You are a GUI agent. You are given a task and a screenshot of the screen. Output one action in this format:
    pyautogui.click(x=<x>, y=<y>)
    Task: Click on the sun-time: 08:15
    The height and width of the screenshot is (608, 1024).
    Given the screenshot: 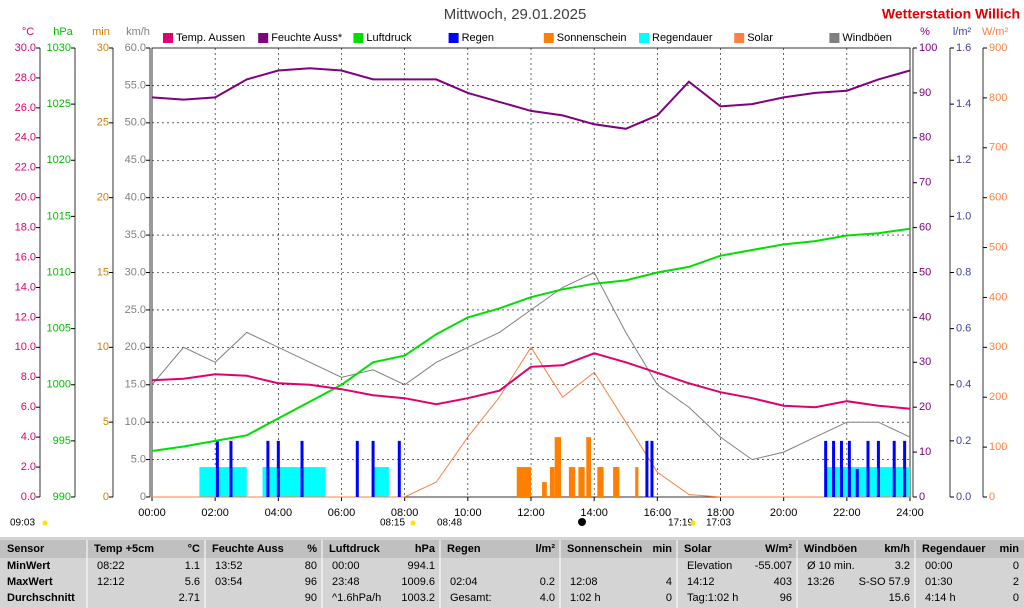 What is the action you would take?
    pyautogui.click(x=392, y=523)
    